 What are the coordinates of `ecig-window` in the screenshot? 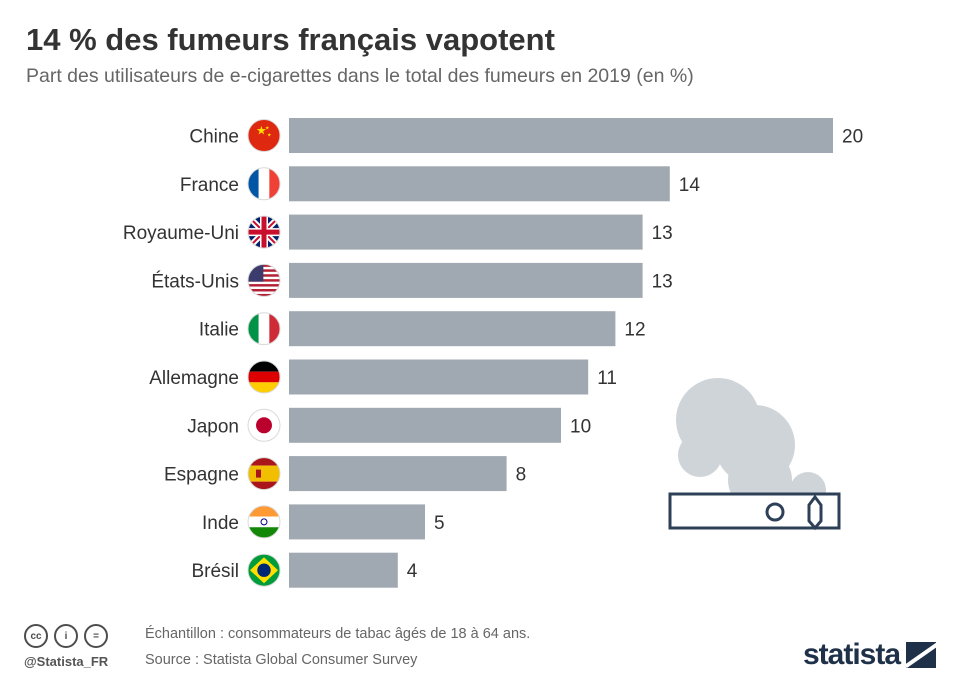 It's located at (815, 512).